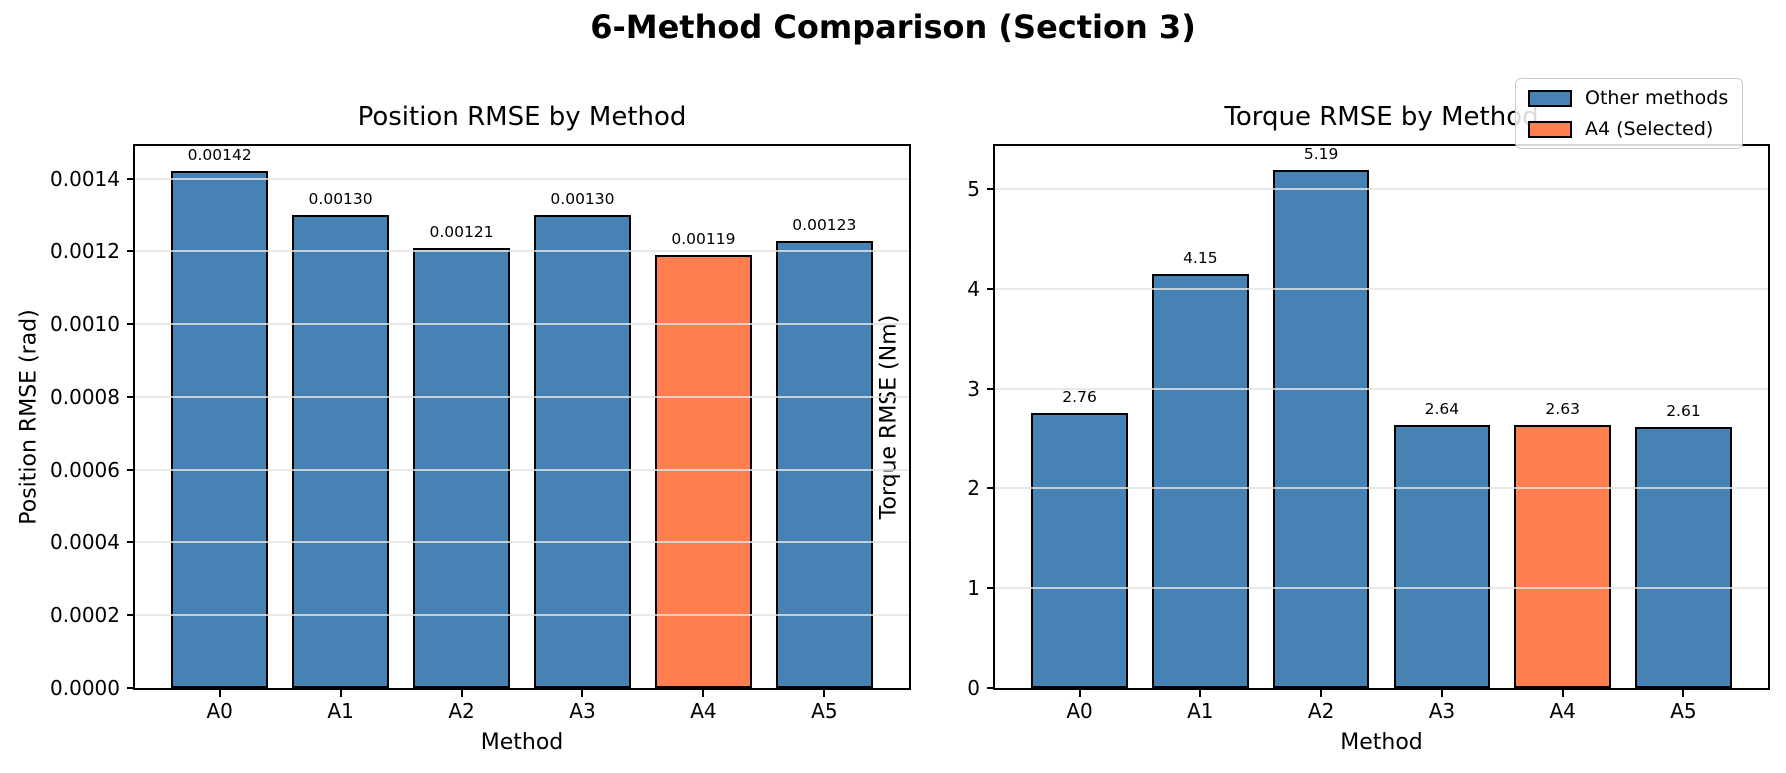  I want to click on bar-value-label-A3: 2.64, so click(1442, 408).